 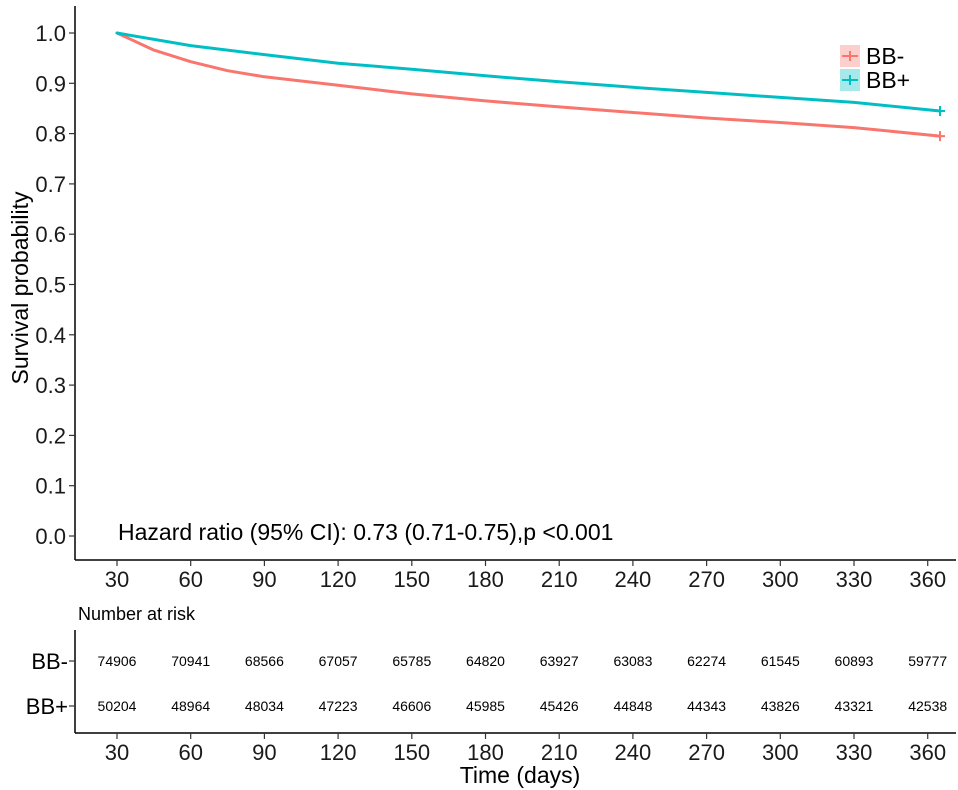 I want to click on risk-cell-value: 44848, so click(x=632, y=706).